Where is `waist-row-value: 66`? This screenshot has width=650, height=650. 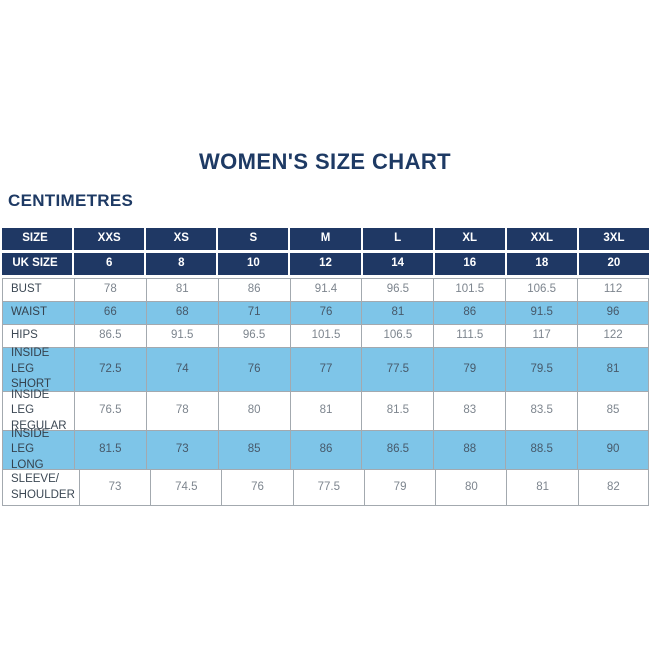 waist-row-value: 66 is located at coordinates (109, 312).